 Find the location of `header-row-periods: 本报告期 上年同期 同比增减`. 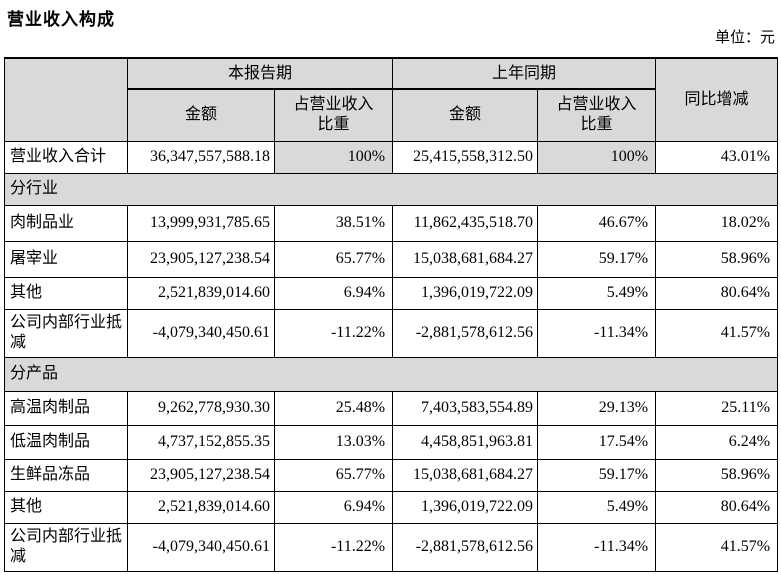

header-row-periods: 本报告期 上年同期 同比增减 is located at coordinates (391, 99).